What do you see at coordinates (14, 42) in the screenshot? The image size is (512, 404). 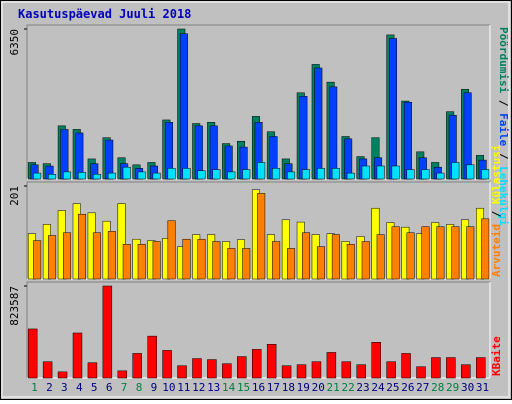 I see `y-tick-label: 6350` at bounding box center [14, 42].